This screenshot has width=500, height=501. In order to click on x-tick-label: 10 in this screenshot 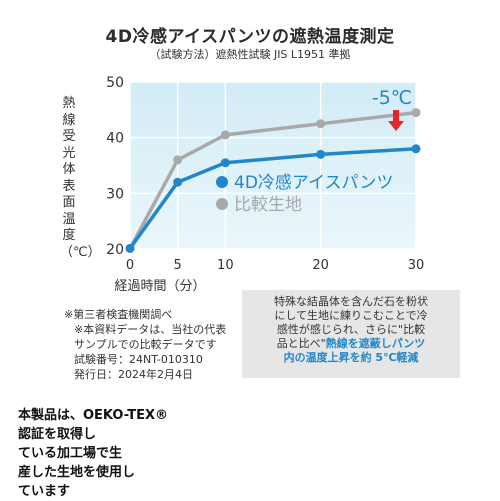, I will do `click(225, 265)`.